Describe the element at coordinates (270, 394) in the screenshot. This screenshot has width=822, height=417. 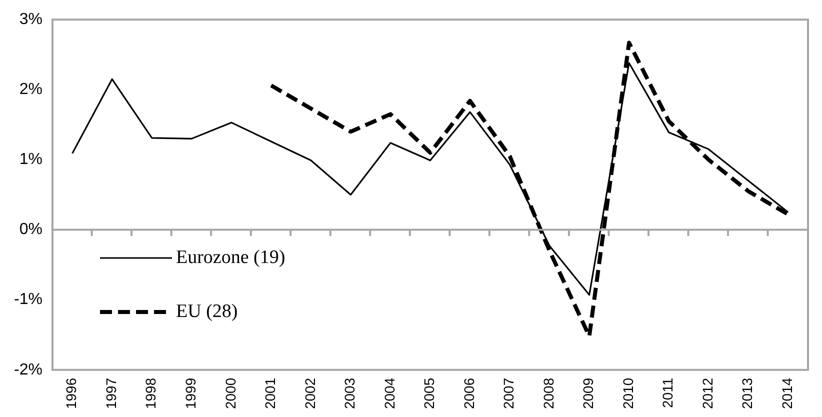
I see `x-tick-label: 2001` at that location.